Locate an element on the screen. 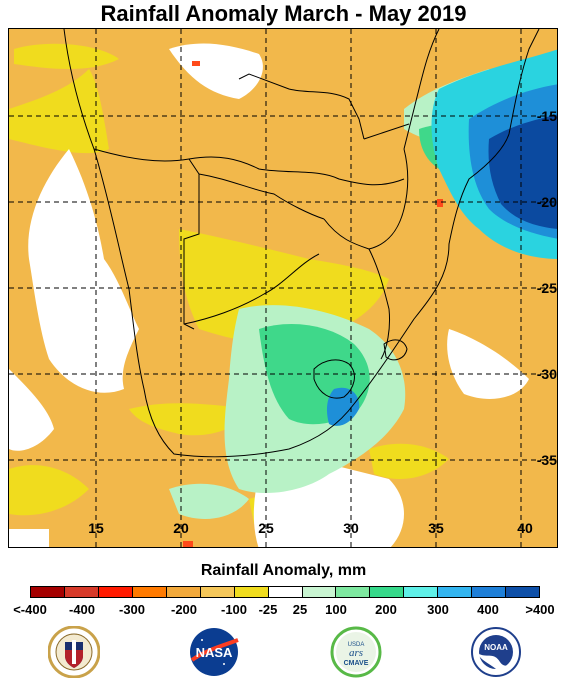 Image resolution: width=567 pixels, height=683 pixels. lat-label-20: -20 is located at coordinates (547, 202).